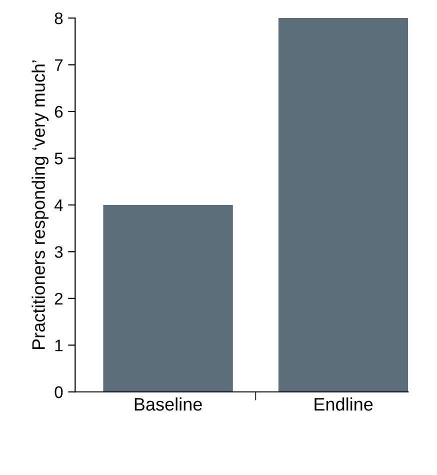  I want to click on y-tick-label: 2, so click(58, 298).